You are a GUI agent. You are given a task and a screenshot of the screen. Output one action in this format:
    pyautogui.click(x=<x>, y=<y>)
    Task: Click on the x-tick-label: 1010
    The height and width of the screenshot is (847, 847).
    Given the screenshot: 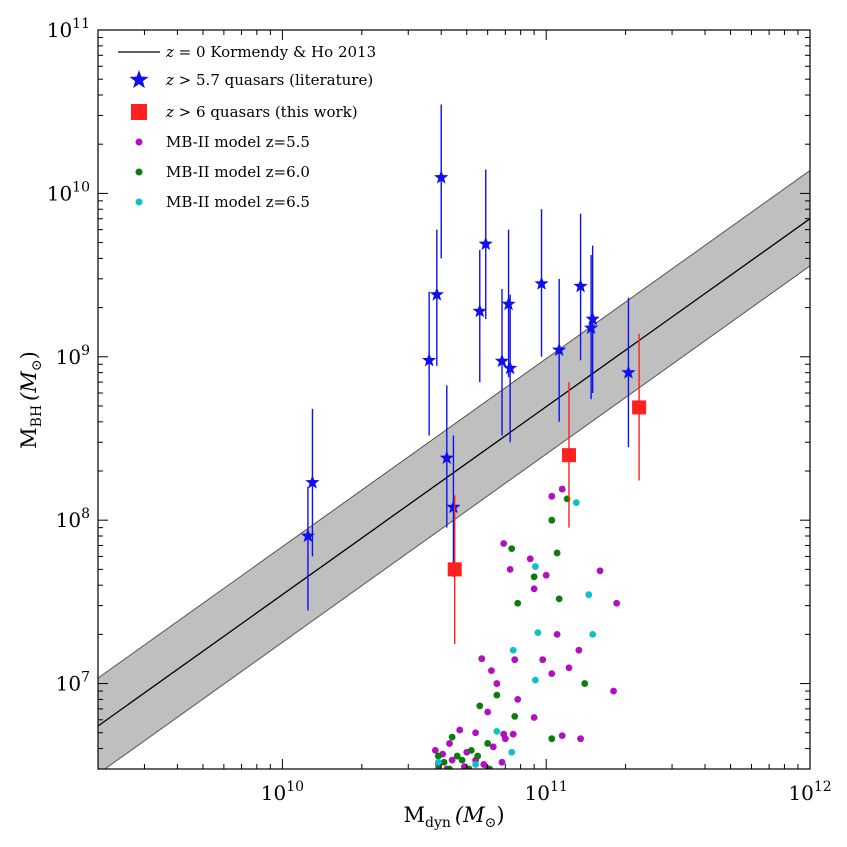 What is the action you would take?
    pyautogui.click(x=282, y=792)
    